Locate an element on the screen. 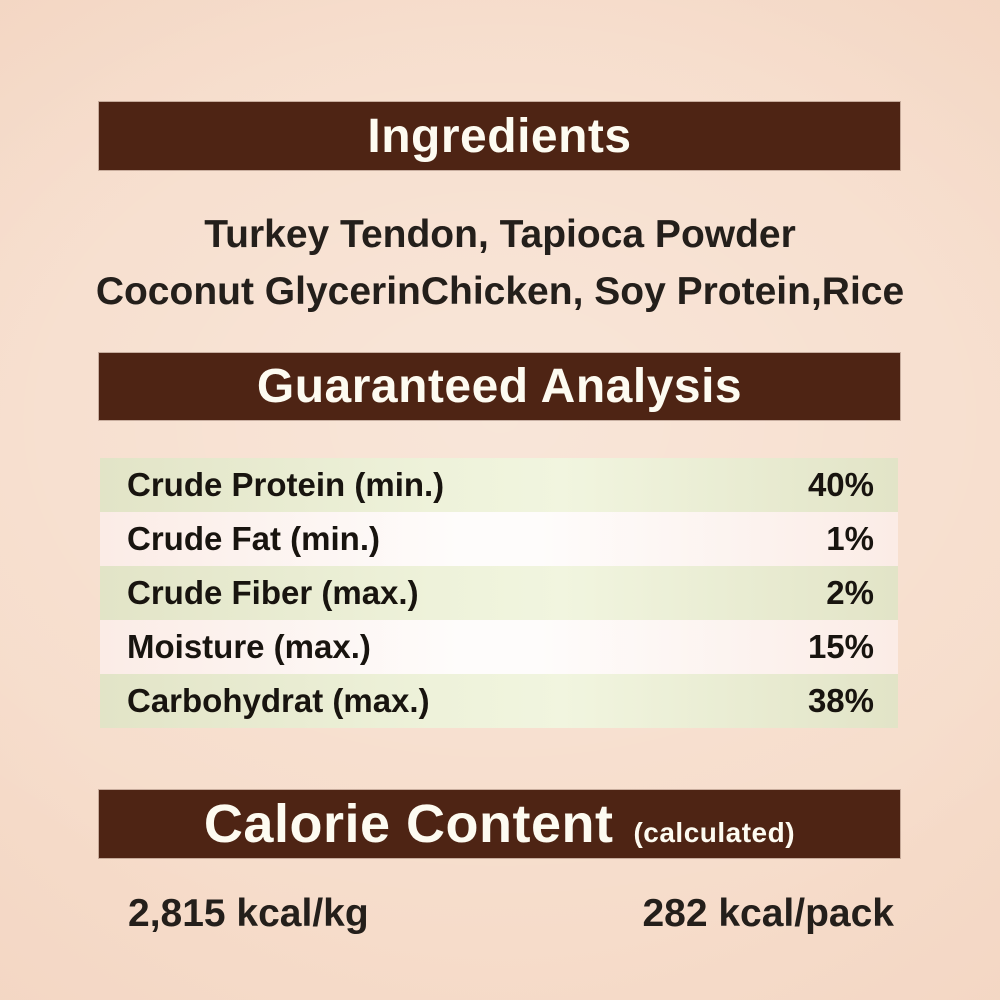  analysis-row-value: 38% is located at coordinates (840, 700).